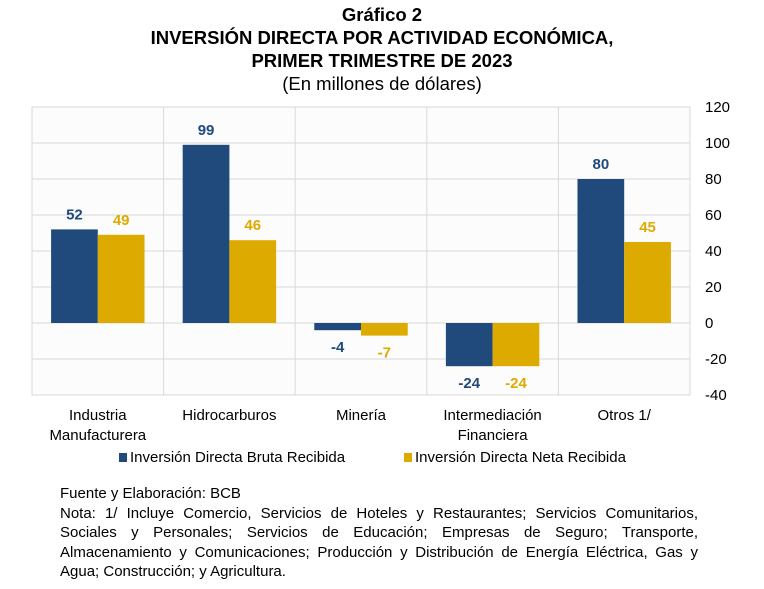 This screenshot has height=589, width=764. I want to click on data-label: 52, so click(74, 214).